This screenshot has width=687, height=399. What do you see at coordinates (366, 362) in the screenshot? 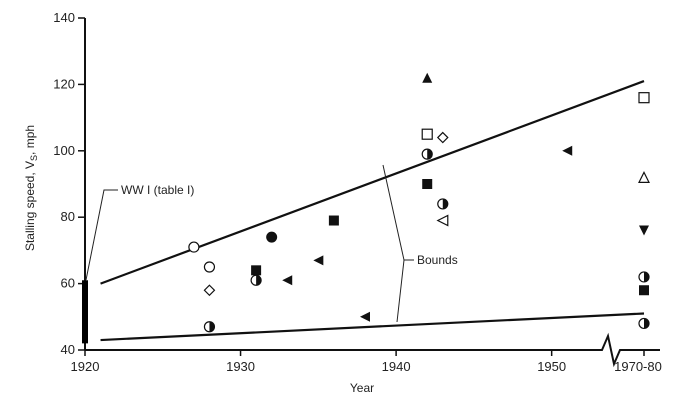
I see `x-ticks: 1920 1930 1940 1950 1970-80` at bounding box center [366, 362].